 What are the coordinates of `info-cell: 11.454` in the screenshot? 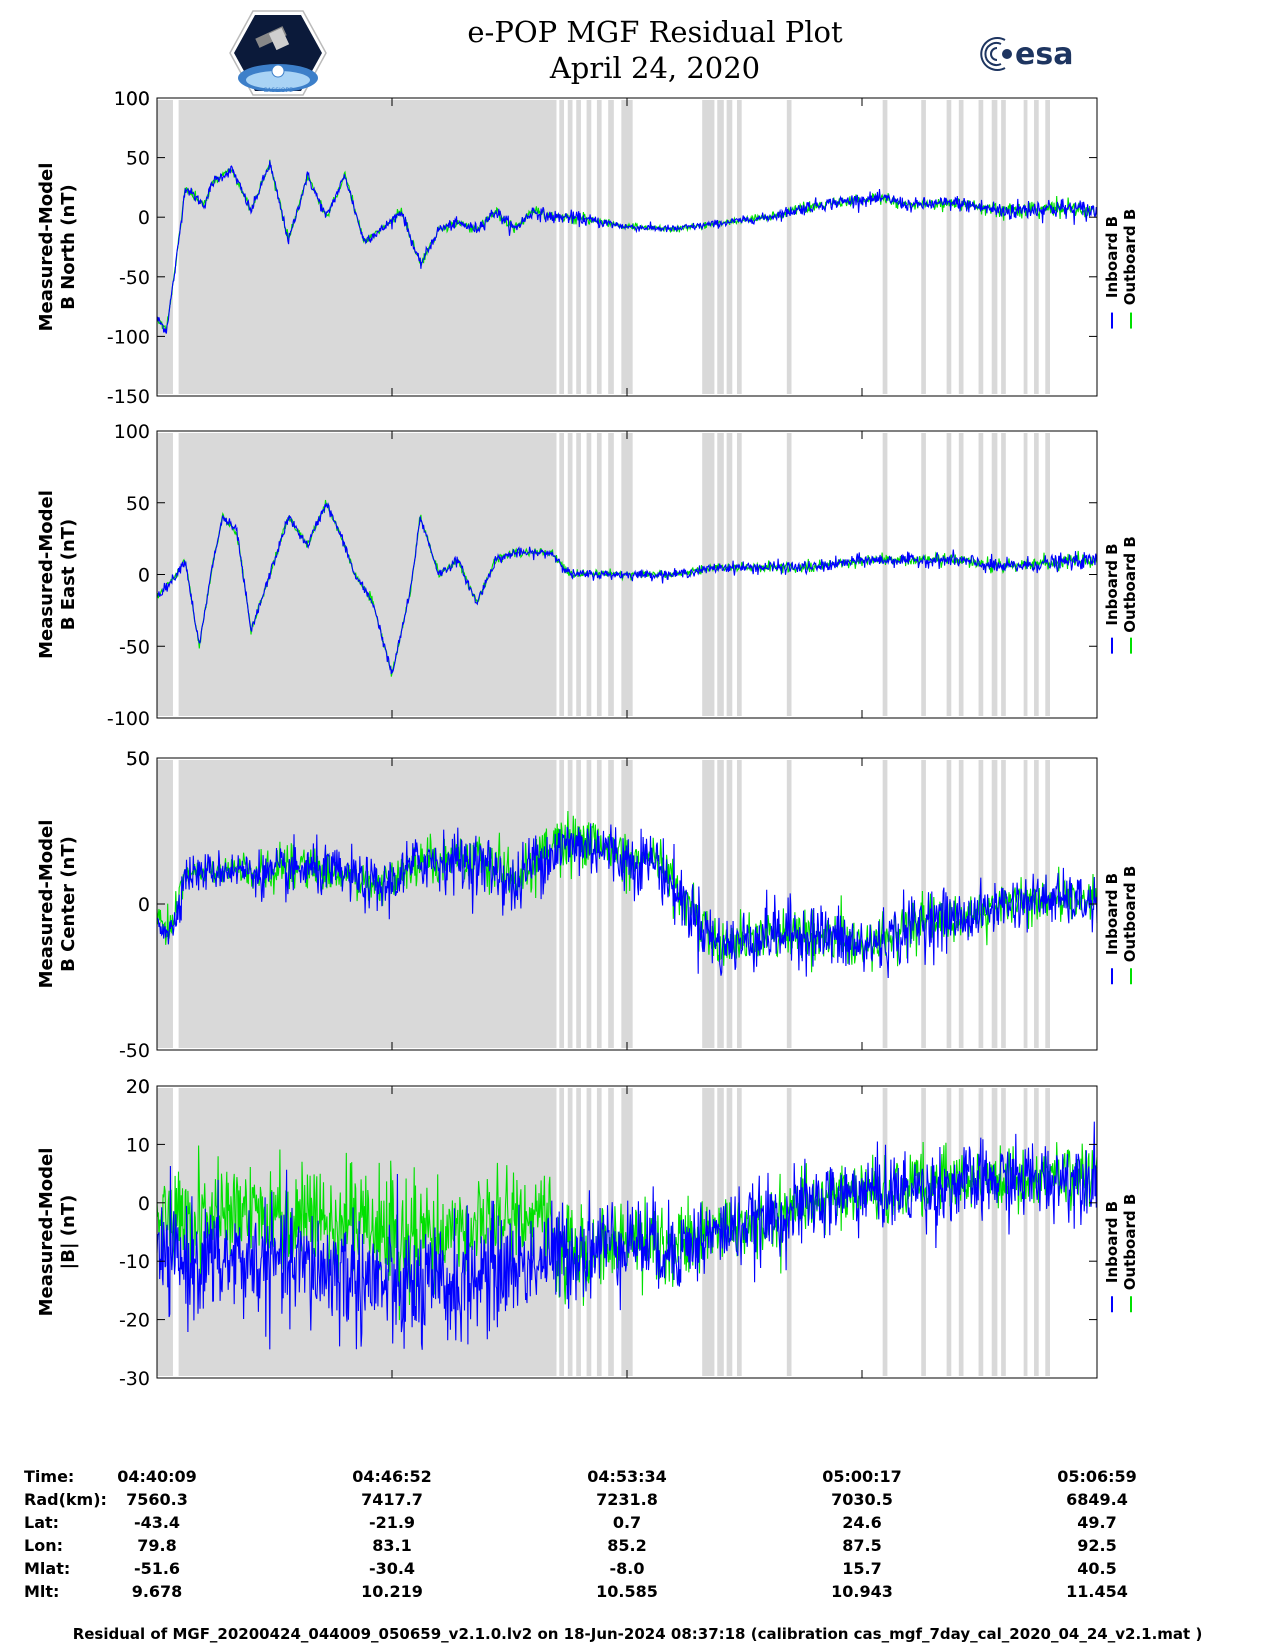 It's located at (1097, 1591).